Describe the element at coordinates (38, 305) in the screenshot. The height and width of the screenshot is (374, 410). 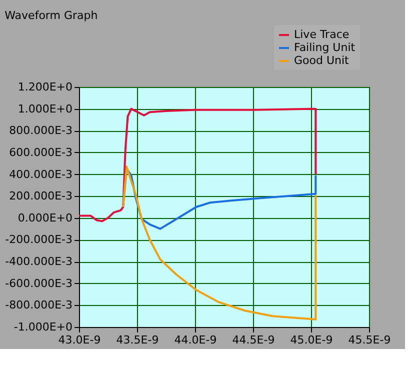
I see `y-tick-label: -800.000E-3` at that location.